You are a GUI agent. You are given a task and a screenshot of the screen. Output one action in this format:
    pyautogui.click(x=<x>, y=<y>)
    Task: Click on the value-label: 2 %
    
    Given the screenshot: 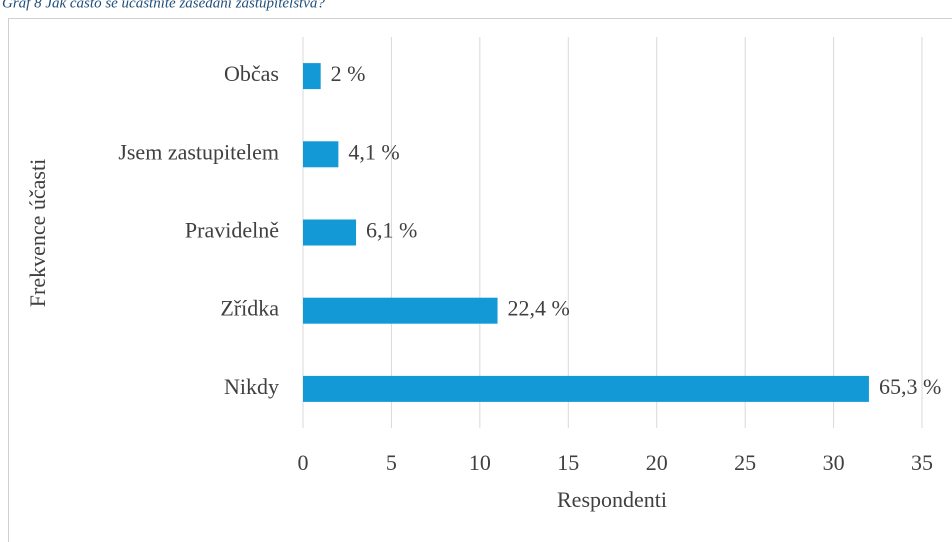 What is the action you would take?
    pyautogui.click(x=348, y=73)
    